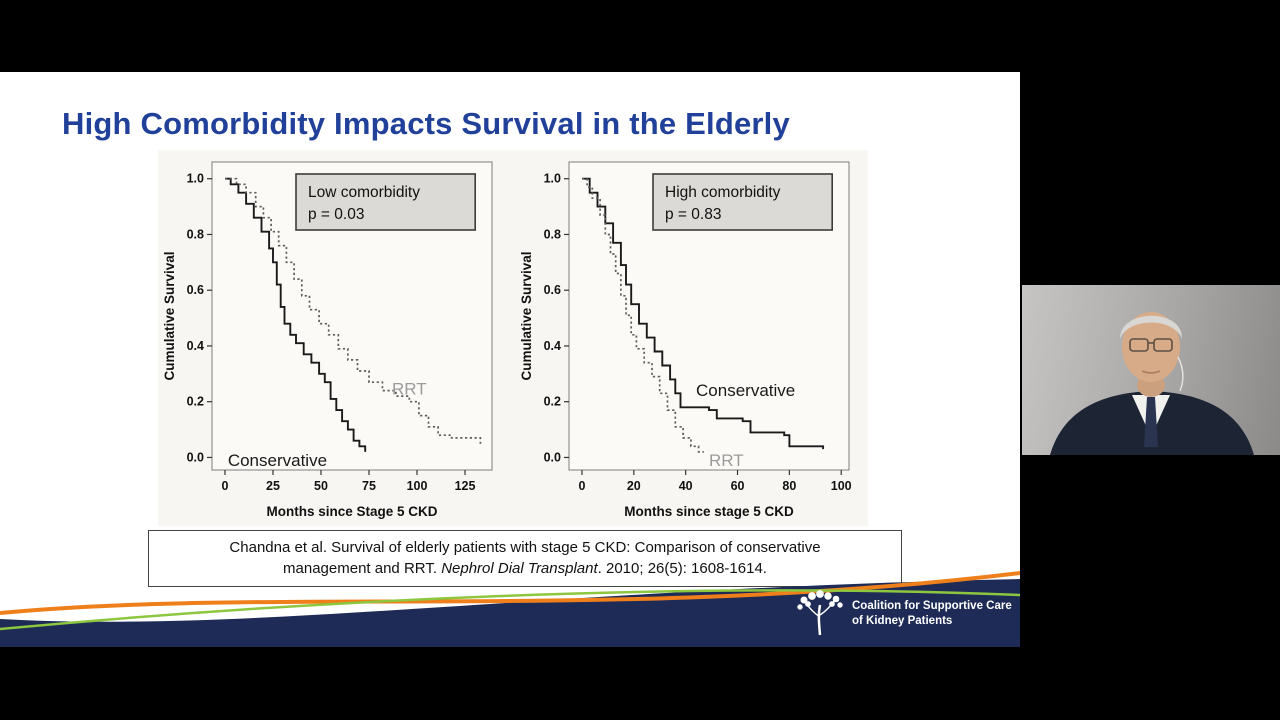 This screenshot has width=1280, height=720. I want to click on speaker-glasses, so click(1151, 345).